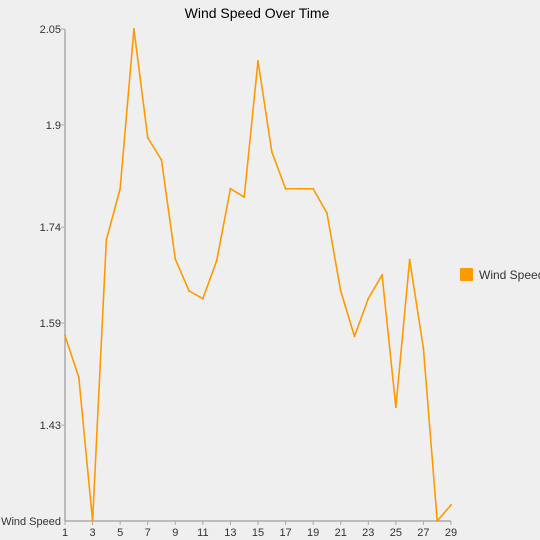 This screenshot has height=540, width=540. I want to click on y-tick-label: 1.59, so click(50, 324).